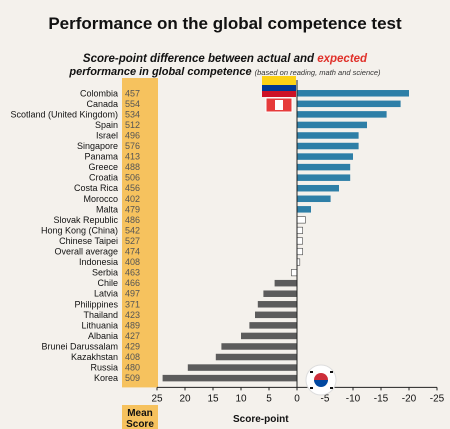 The height and width of the screenshot is (429, 450). Describe the element at coordinates (132, 294) in the screenshot. I see `mean-score-value: 497` at that location.